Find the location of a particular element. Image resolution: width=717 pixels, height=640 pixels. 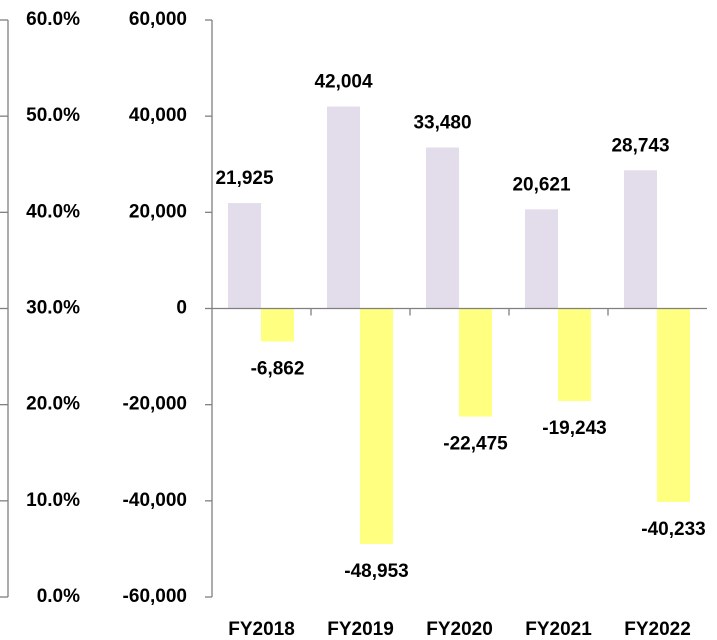

value-label: 21,925 is located at coordinates (244, 178).